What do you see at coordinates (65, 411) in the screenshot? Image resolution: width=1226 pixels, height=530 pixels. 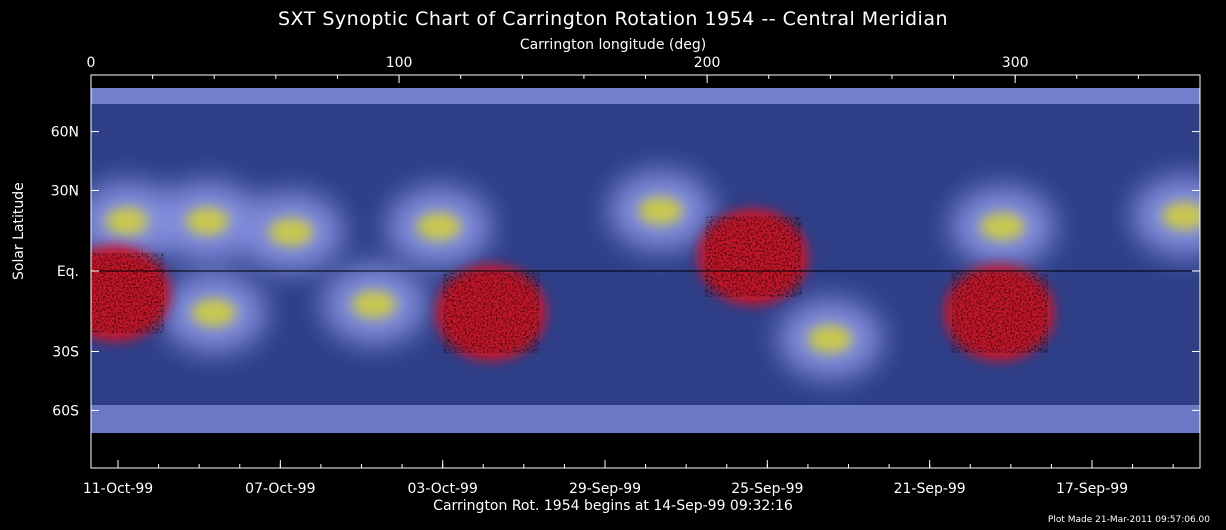 I see `left-tick-label: 60S` at bounding box center [65, 411].